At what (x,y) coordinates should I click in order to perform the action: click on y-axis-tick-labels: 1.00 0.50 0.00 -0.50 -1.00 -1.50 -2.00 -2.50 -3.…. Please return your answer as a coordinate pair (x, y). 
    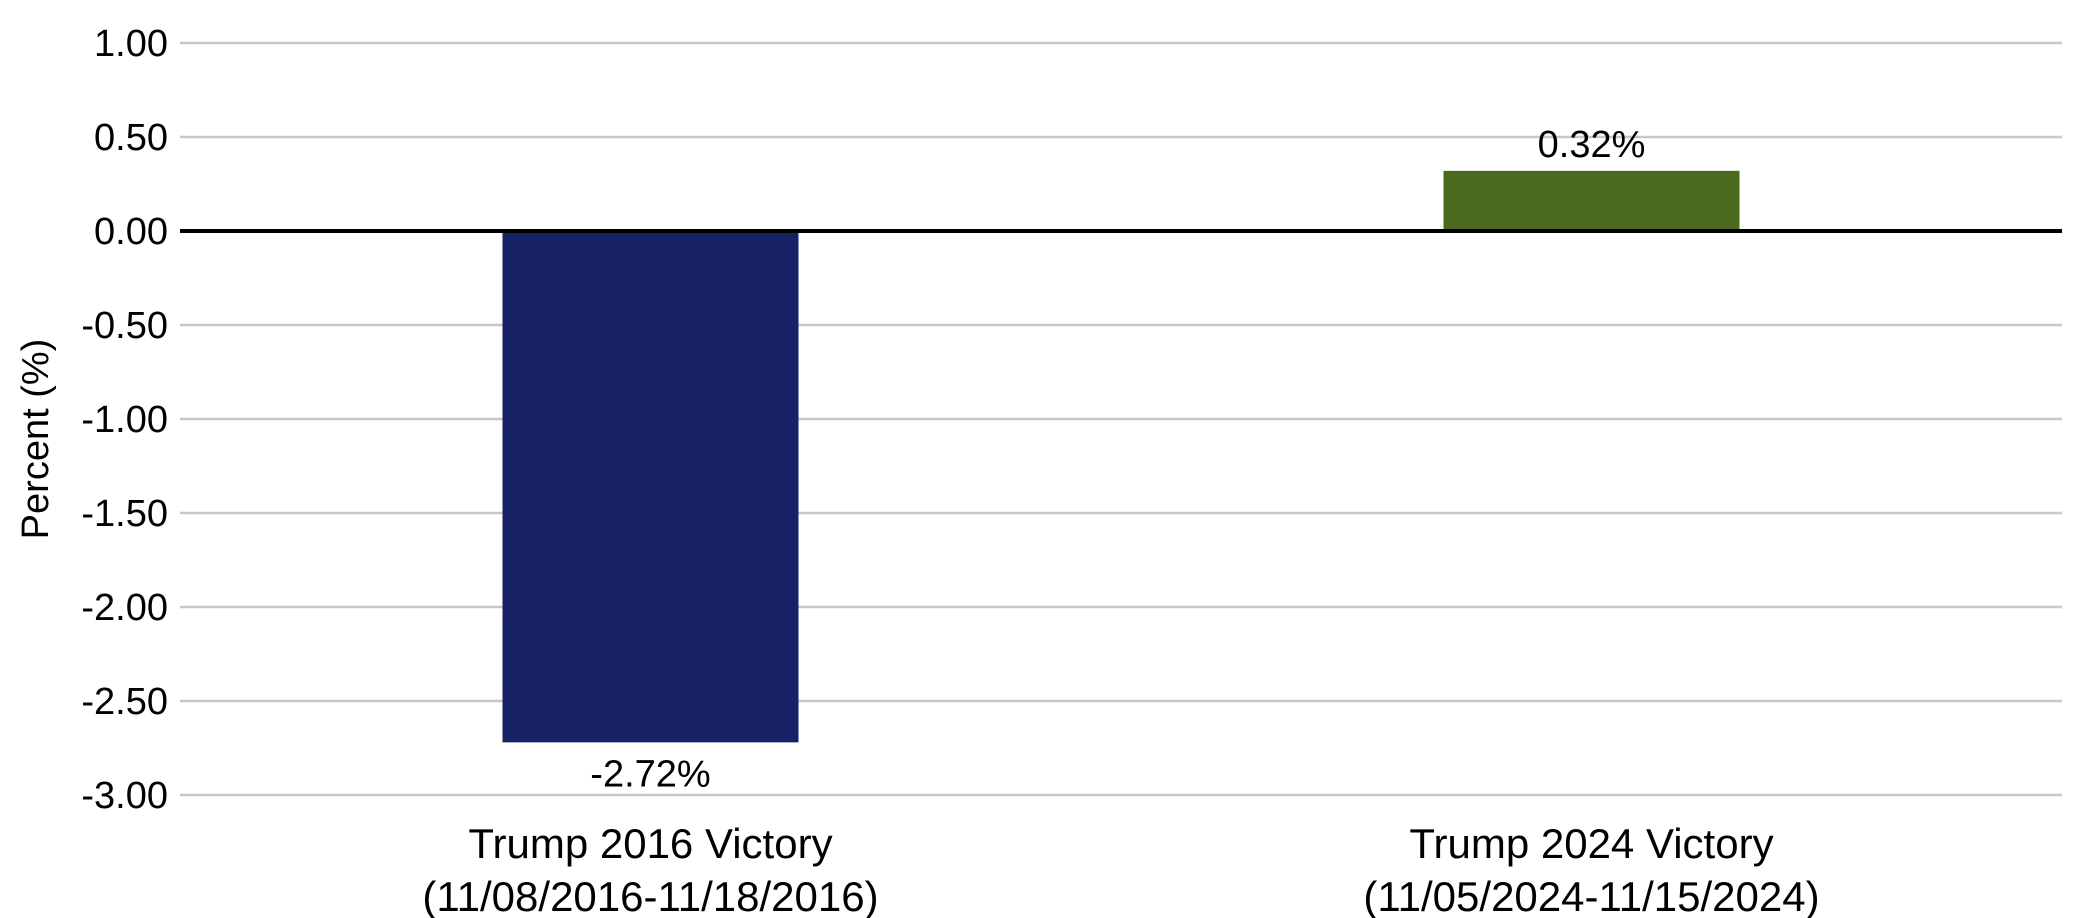
    Looking at the image, I should click on (124, 420).